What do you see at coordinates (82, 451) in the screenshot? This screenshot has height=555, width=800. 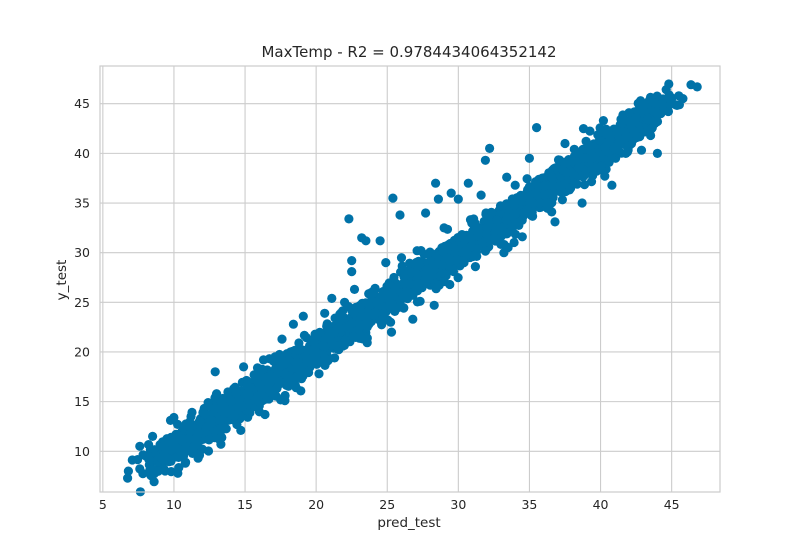 I see `y-tick-label: 10` at bounding box center [82, 451].